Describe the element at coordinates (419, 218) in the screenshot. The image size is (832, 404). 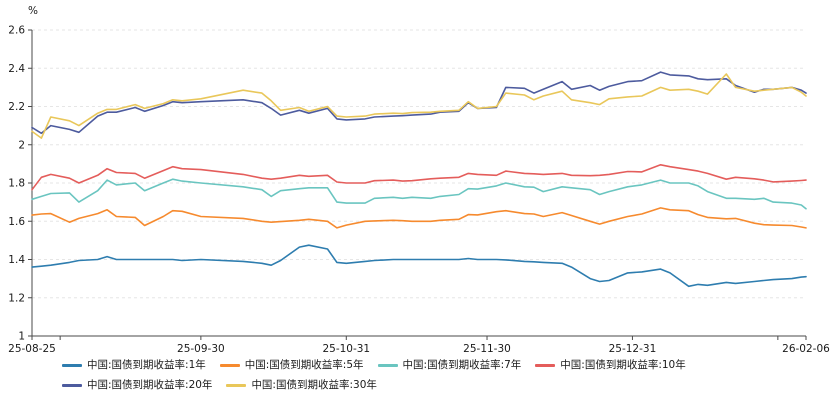
I see `series-line-5y` at that location.